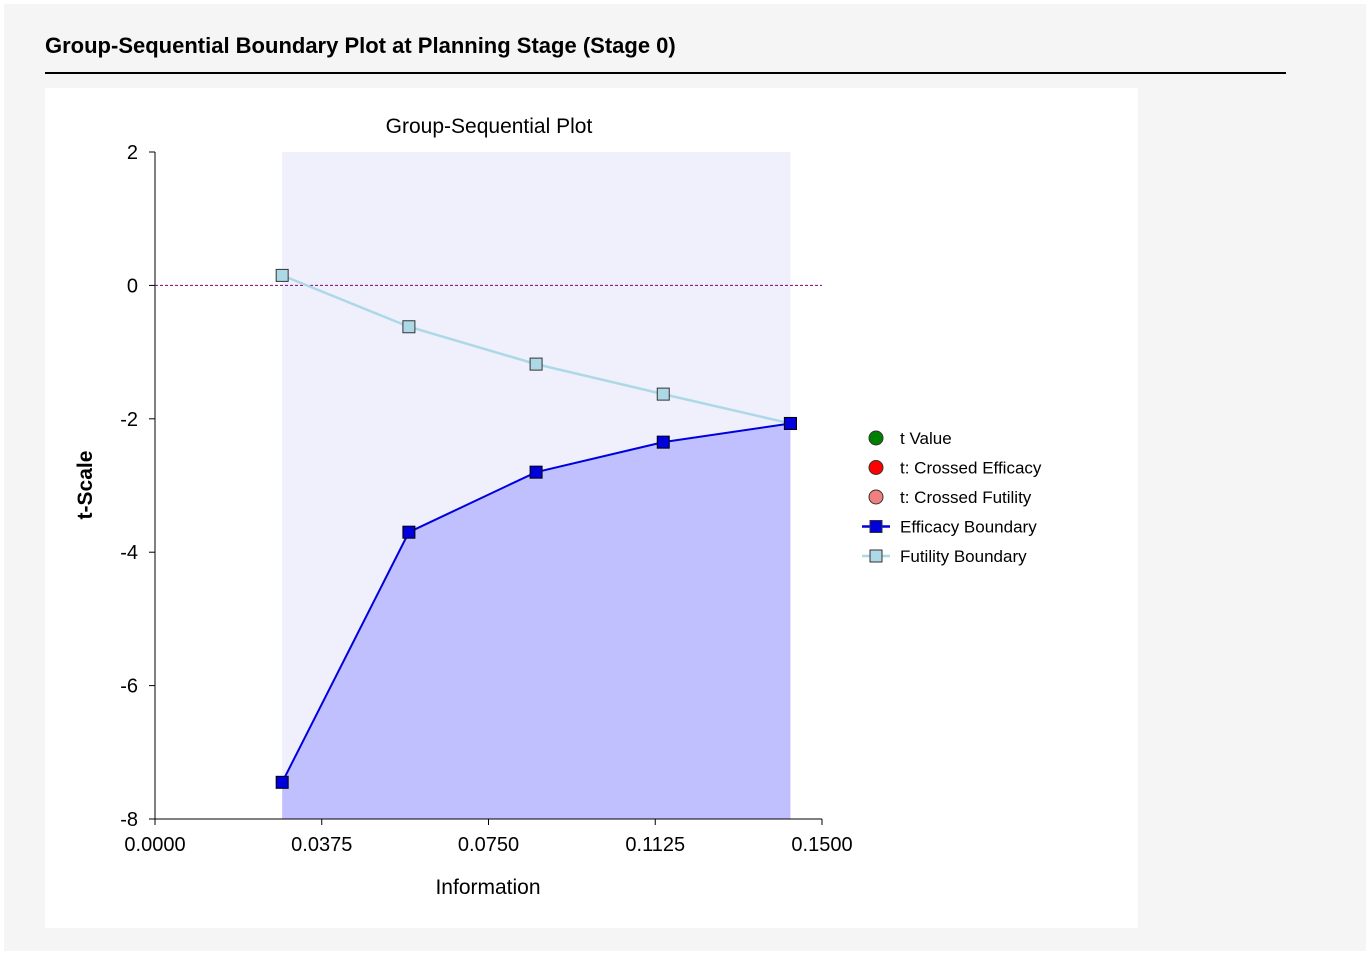 This screenshot has height=955, width=1370. I want to click on legend-marker-efficacy-boundary, so click(876, 526).